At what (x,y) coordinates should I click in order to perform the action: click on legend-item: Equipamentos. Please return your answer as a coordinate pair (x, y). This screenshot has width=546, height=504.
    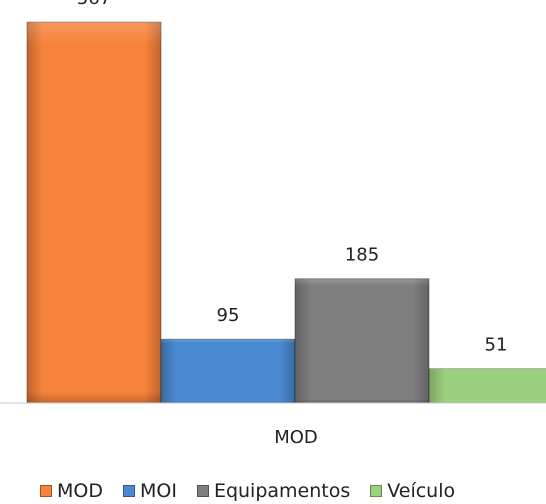
    Looking at the image, I should click on (273, 491).